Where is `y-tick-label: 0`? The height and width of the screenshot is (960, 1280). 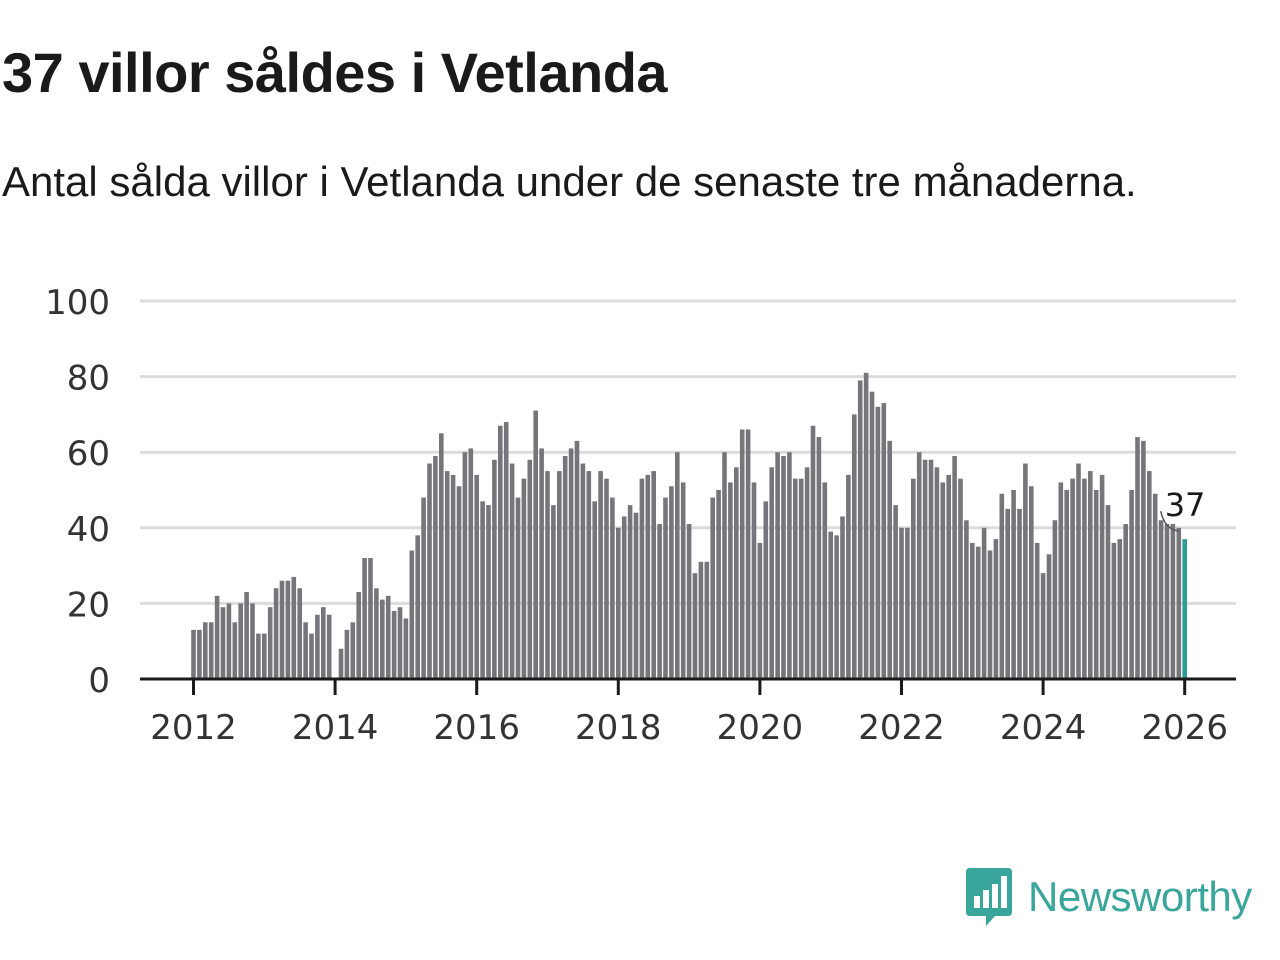
y-tick-label: 0 is located at coordinates (99, 681).